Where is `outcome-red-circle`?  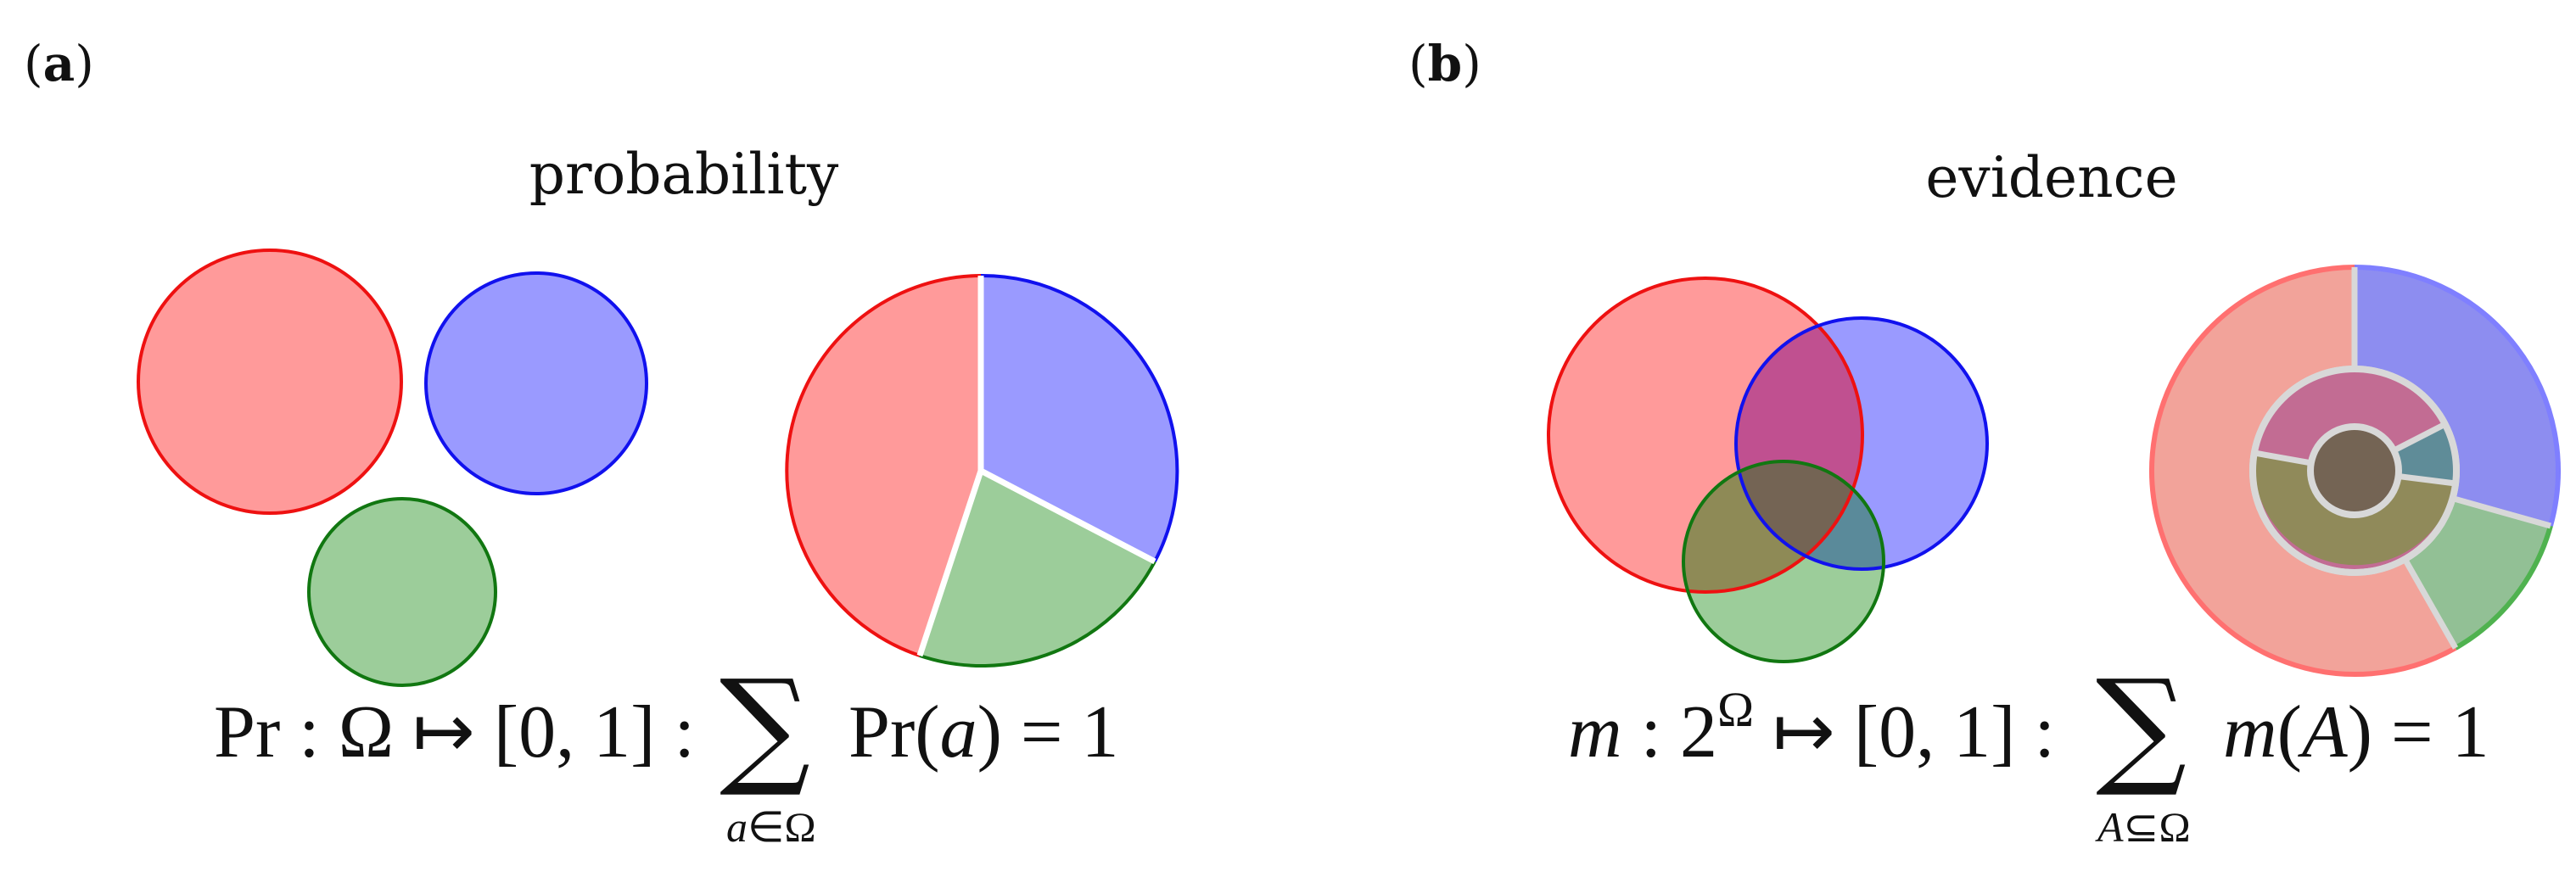
outcome-red-circle is located at coordinates (270, 382).